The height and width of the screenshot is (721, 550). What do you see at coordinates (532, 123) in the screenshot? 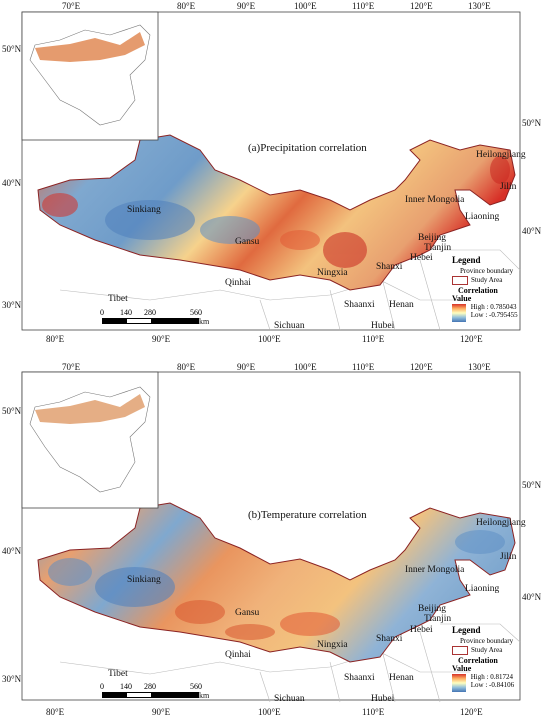
I see `lat-label: 50°N` at bounding box center [532, 123].